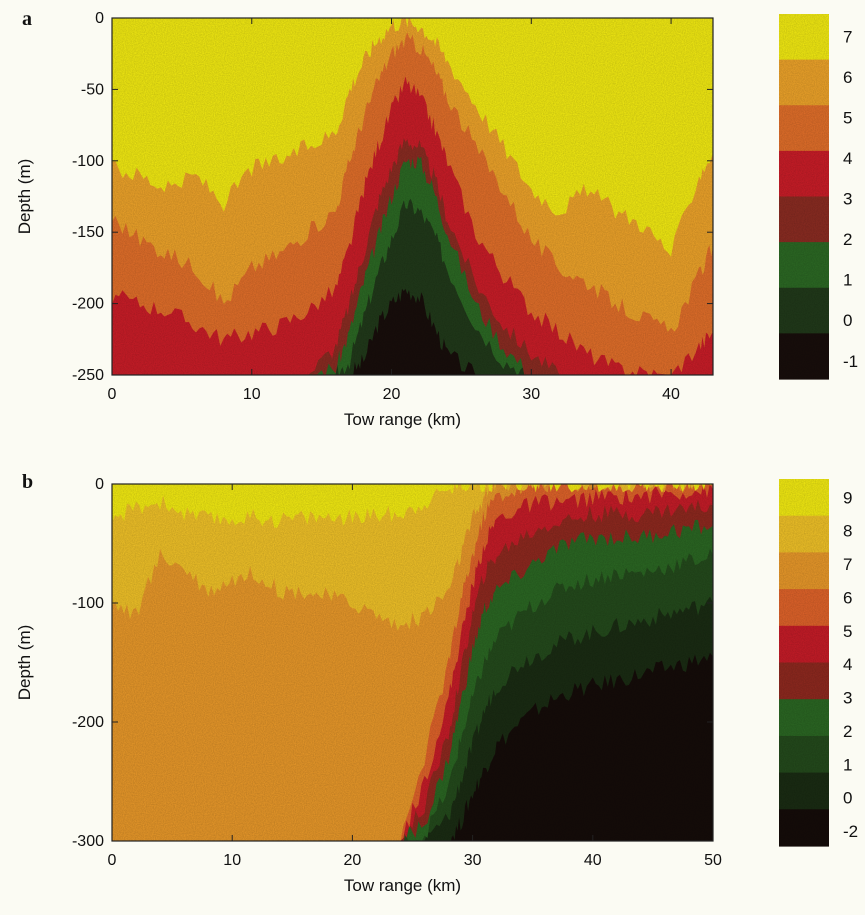 This screenshot has width=865, height=915. What do you see at coordinates (847, 531) in the screenshot?
I see `colorbar-tick-label: 8` at bounding box center [847, 531].